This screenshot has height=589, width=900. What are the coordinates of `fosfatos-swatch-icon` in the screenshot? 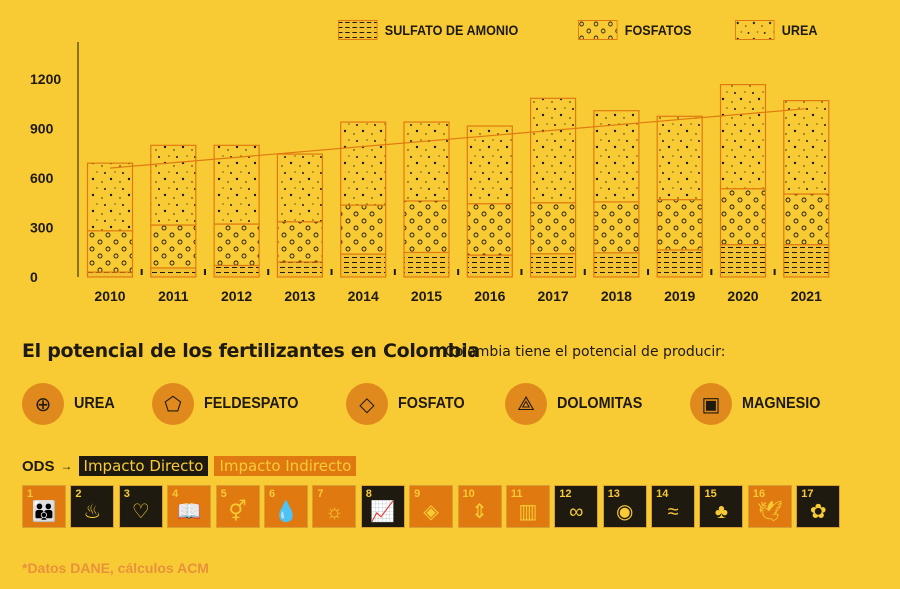 It's located at (598, 30).